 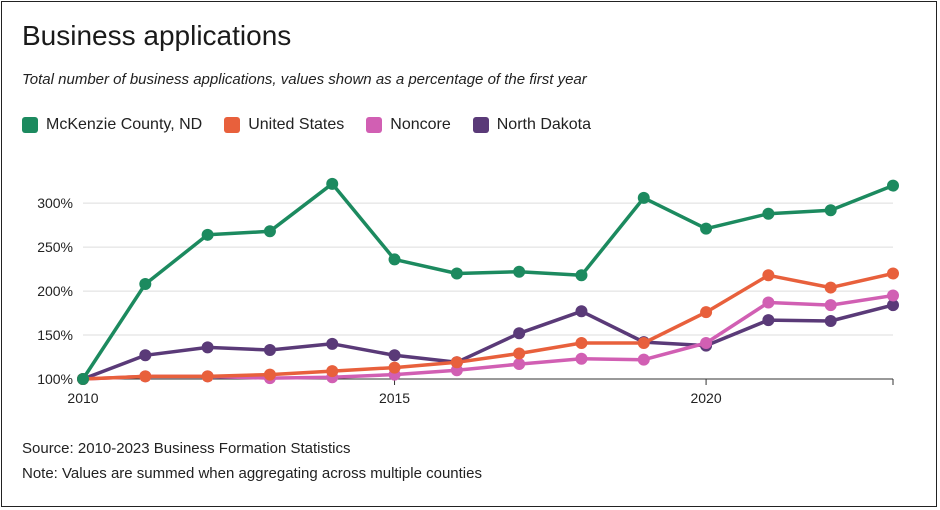 I want to click on legend-swatch-united-states, so click(x=232, y=125).